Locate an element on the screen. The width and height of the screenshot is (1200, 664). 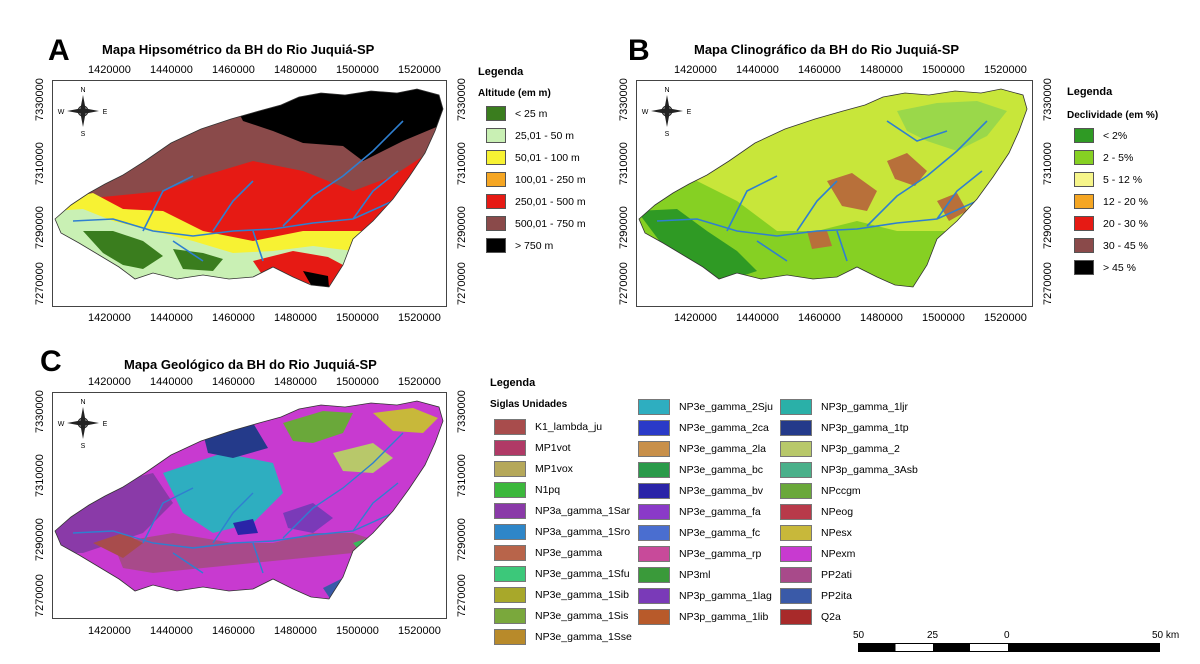
geo-unit-npccgm is located at coordinates (318, 427).